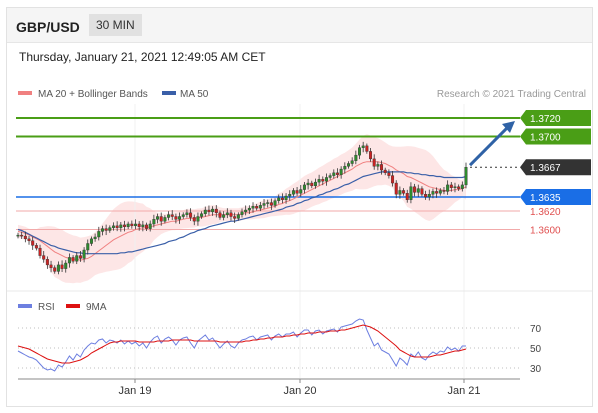  What do you see at coordinates (48, 27) in the screenshot?
I see `symbol-title: GBP/USD` at bounding box center [48, 27].